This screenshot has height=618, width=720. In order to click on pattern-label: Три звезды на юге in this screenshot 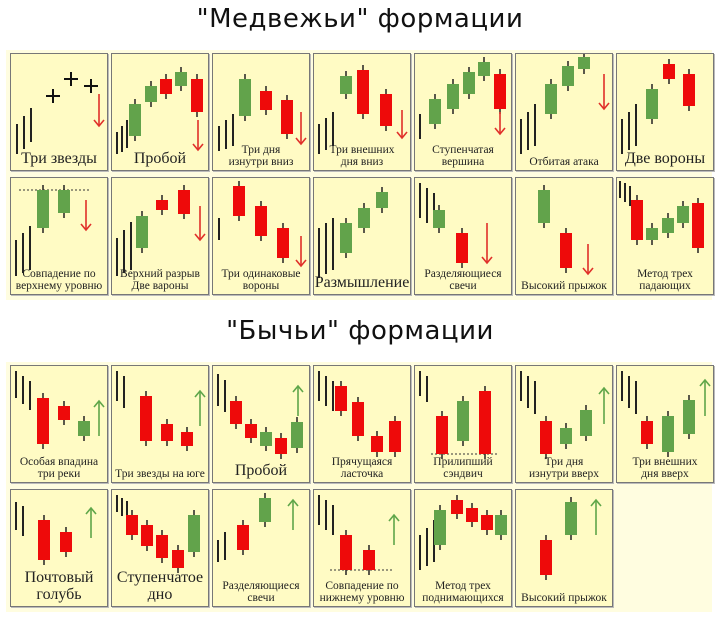, I will do `click(160, 473)`.